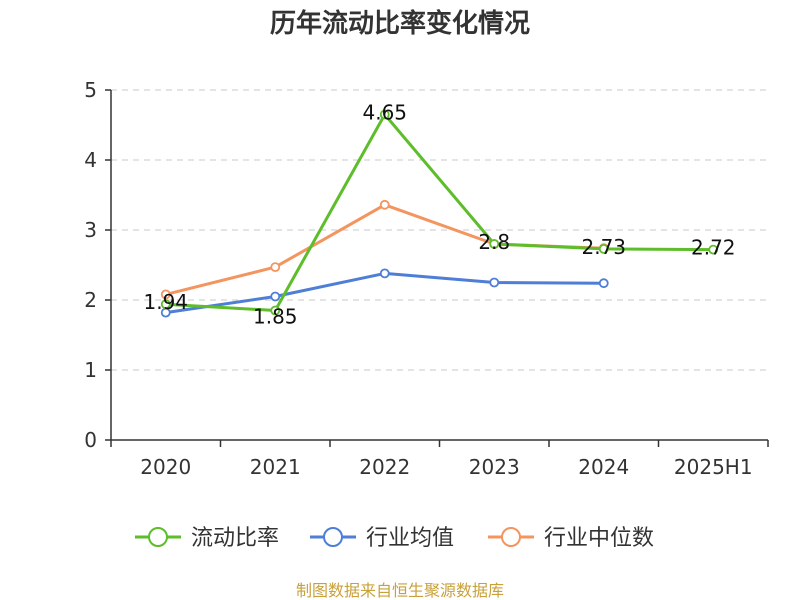 This screenshot has width=800, height=600. Describe the element at coordinates (90, 370) in the screenshot. I see `y-tick-label: 1` at that location.